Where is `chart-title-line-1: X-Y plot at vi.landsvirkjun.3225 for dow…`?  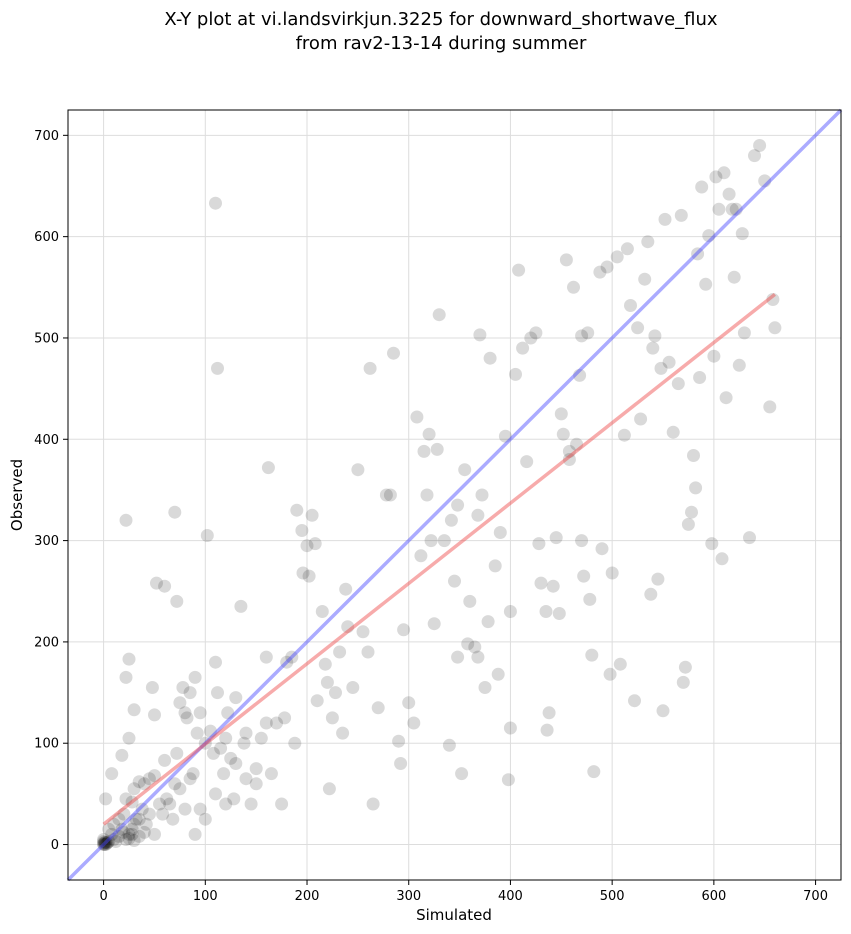 chart-title-line-1: X-Y plot at vi.landsvirkjun.3225 for dow… is located at coordinates (440, 19).